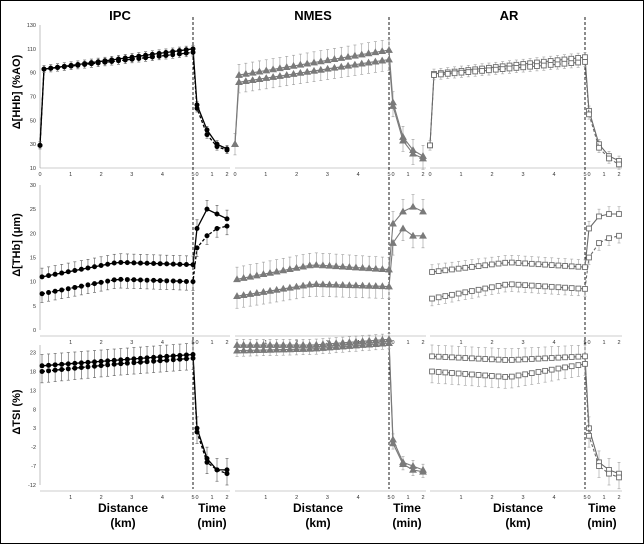 This screenshot has height=544, width=644. Describe the element at coordinates (211, 175) in the screenshot. I see `time-tick-label: 1` at that location.